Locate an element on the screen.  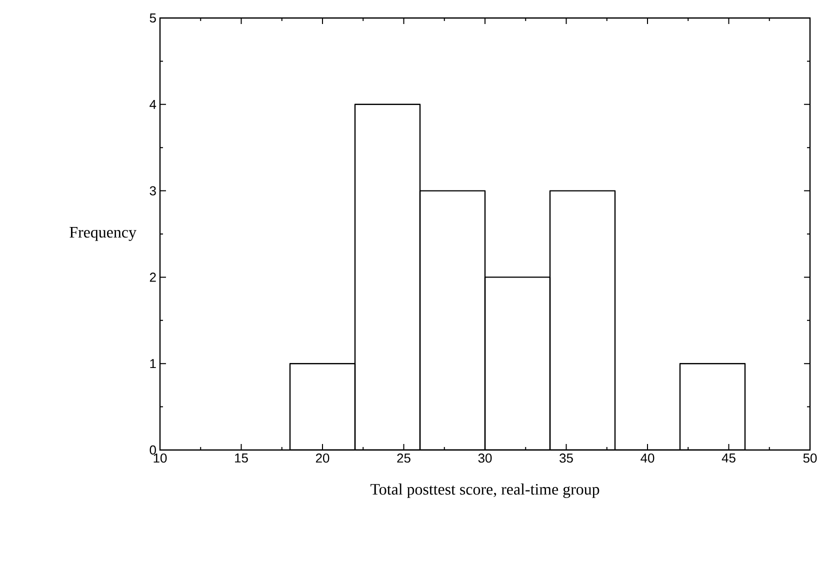
x-tick-label: 35 is located at coordinates (566, 458).